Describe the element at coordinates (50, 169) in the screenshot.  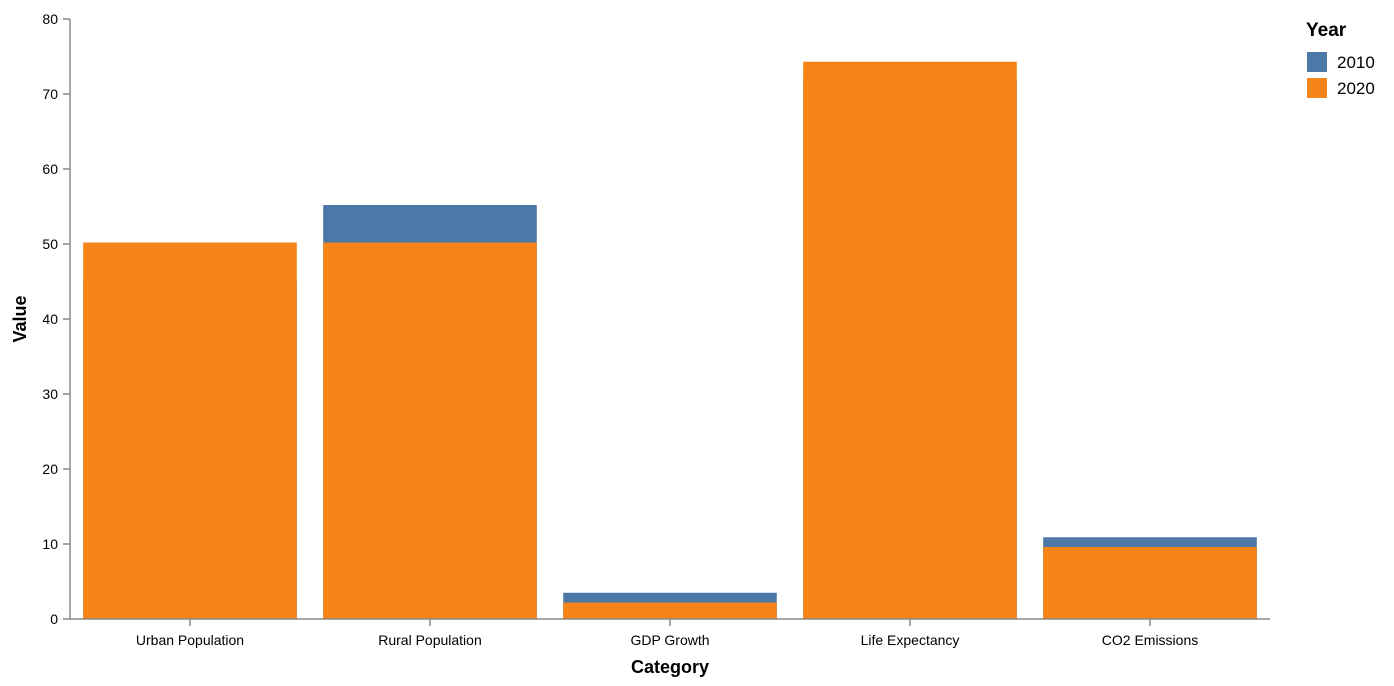
I see `y-tick-label: 60` at that location.